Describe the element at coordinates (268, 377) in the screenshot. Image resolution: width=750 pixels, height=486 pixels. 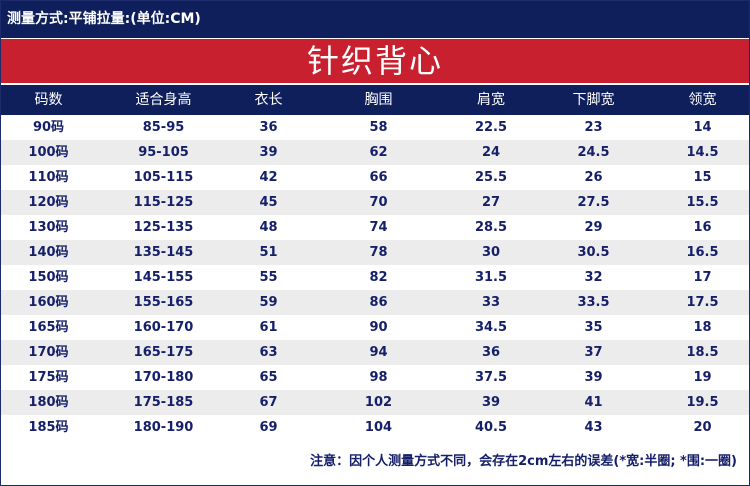
I see `table-cell: 65` at that location.